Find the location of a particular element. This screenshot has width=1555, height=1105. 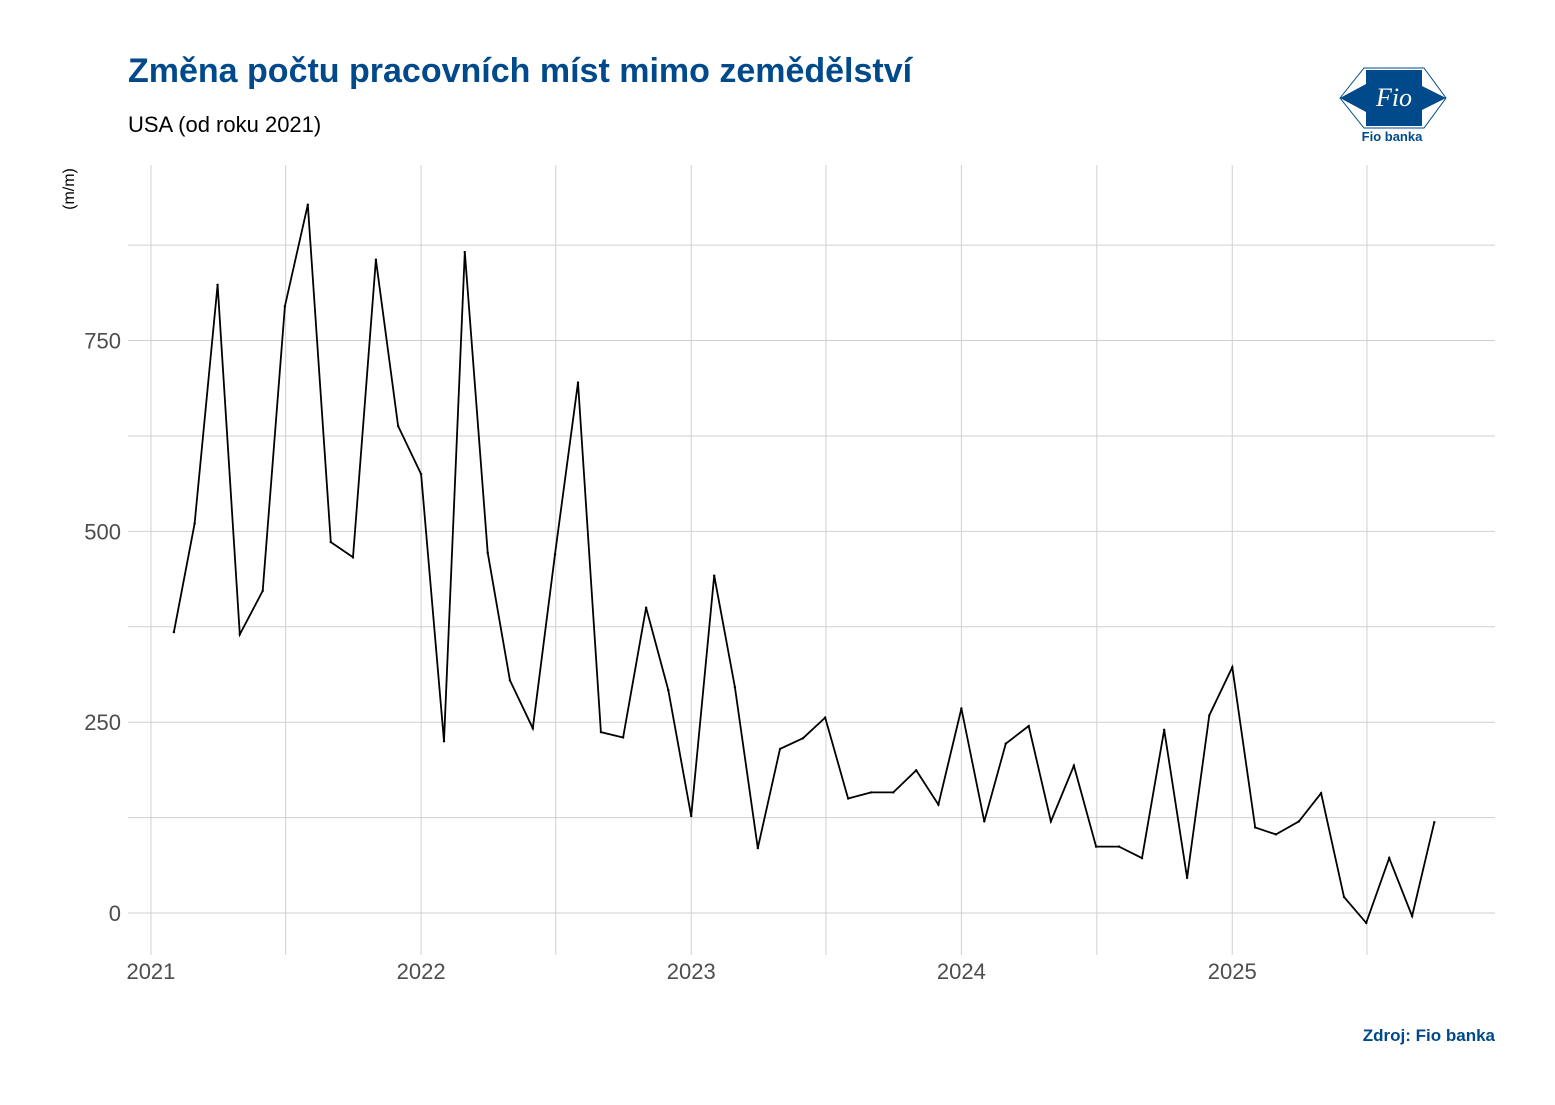

logo-name: Fio banka is located at coordinates (1392, 136).